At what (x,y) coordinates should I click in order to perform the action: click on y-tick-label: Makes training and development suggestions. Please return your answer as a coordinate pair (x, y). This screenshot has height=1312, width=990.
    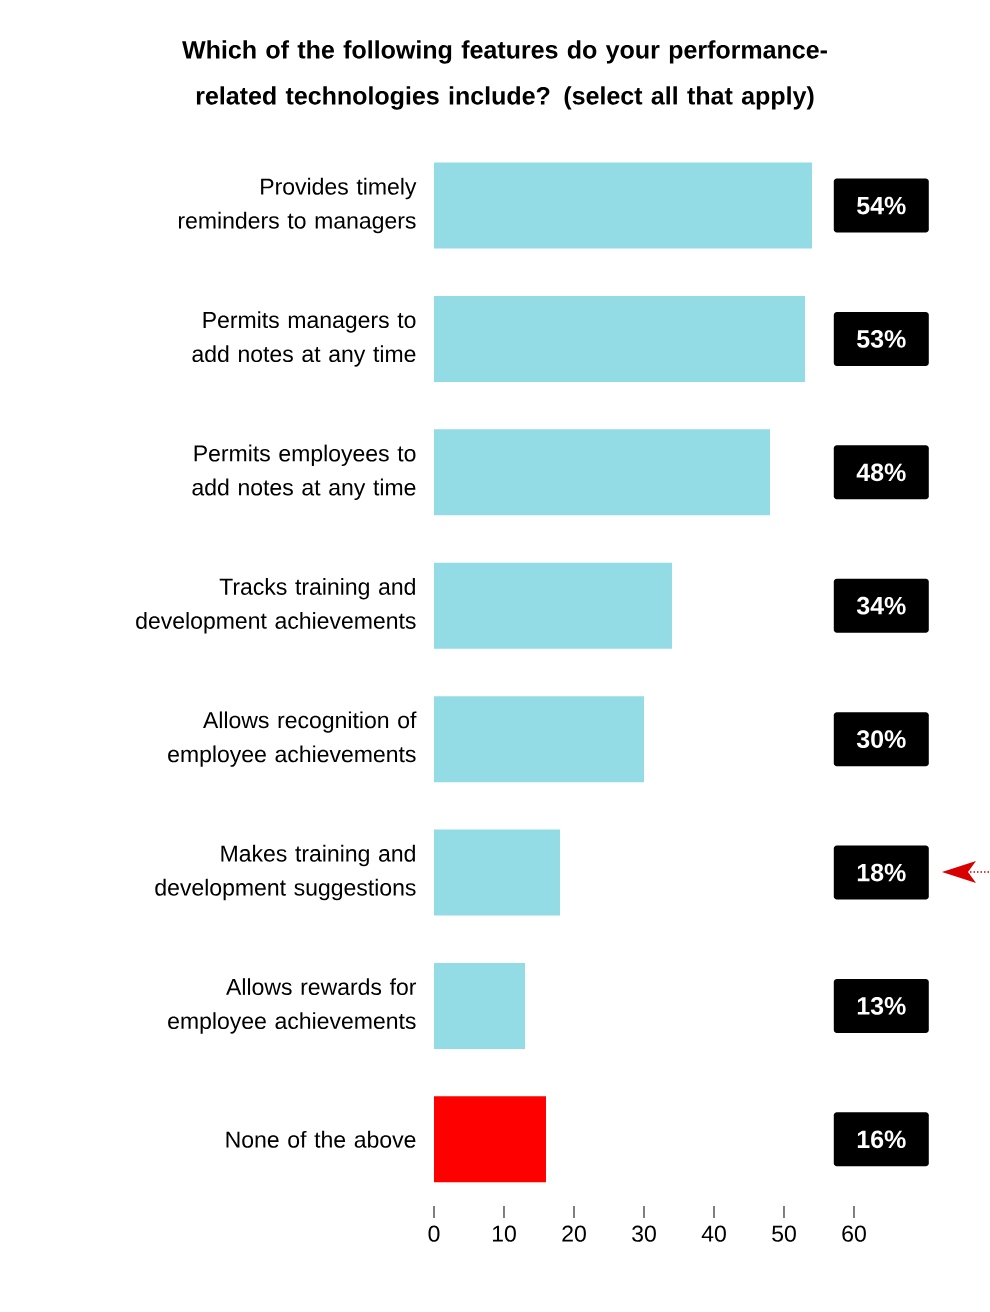
    Looking at the image, I should click on (285, 872).